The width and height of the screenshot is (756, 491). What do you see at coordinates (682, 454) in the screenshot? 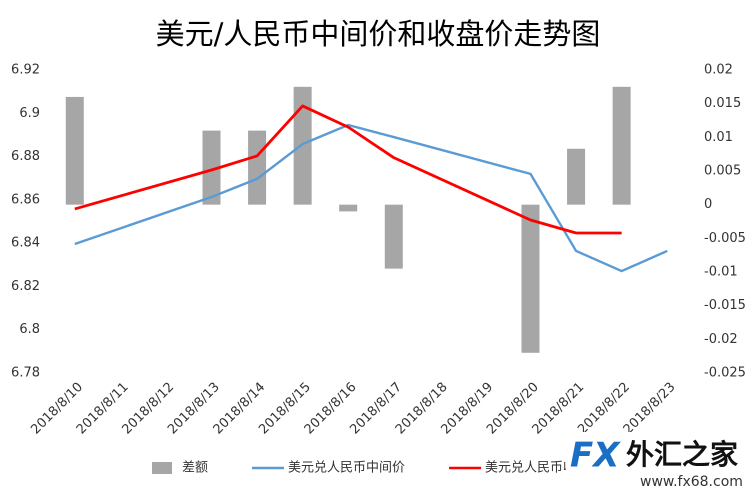
I see `logo-name: 外汇之家` at bounding box center [682, 454].